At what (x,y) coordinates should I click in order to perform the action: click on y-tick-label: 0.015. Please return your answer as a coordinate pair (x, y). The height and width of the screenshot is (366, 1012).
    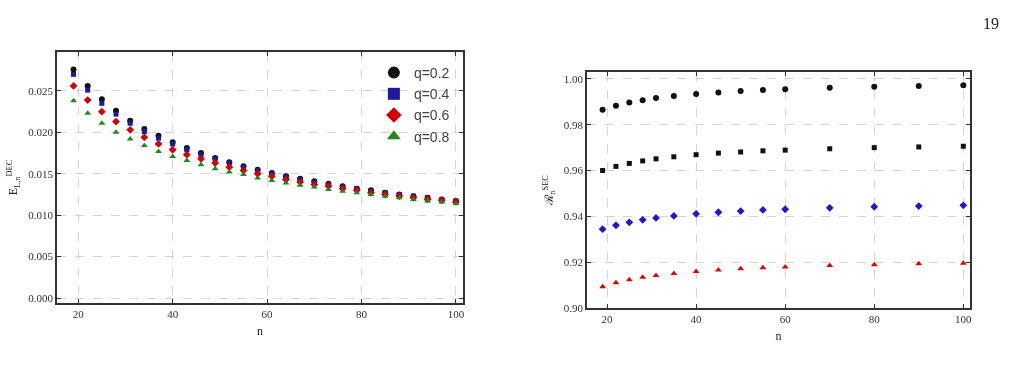
    Looking at the image, I should click on (41, 173).